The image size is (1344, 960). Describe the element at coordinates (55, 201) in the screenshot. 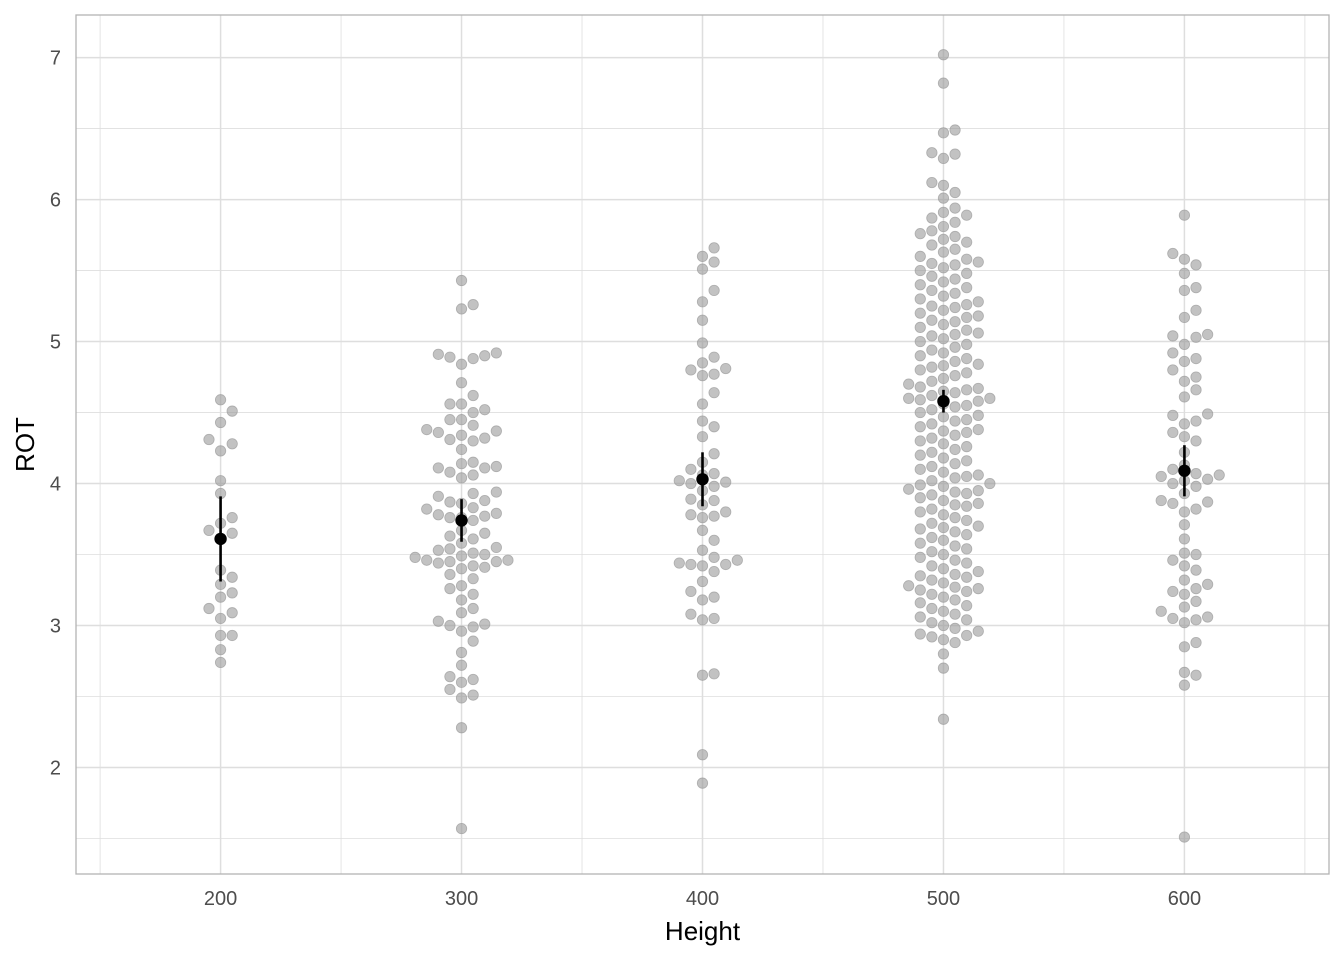

I see `y-tick-label: 6` at that location.